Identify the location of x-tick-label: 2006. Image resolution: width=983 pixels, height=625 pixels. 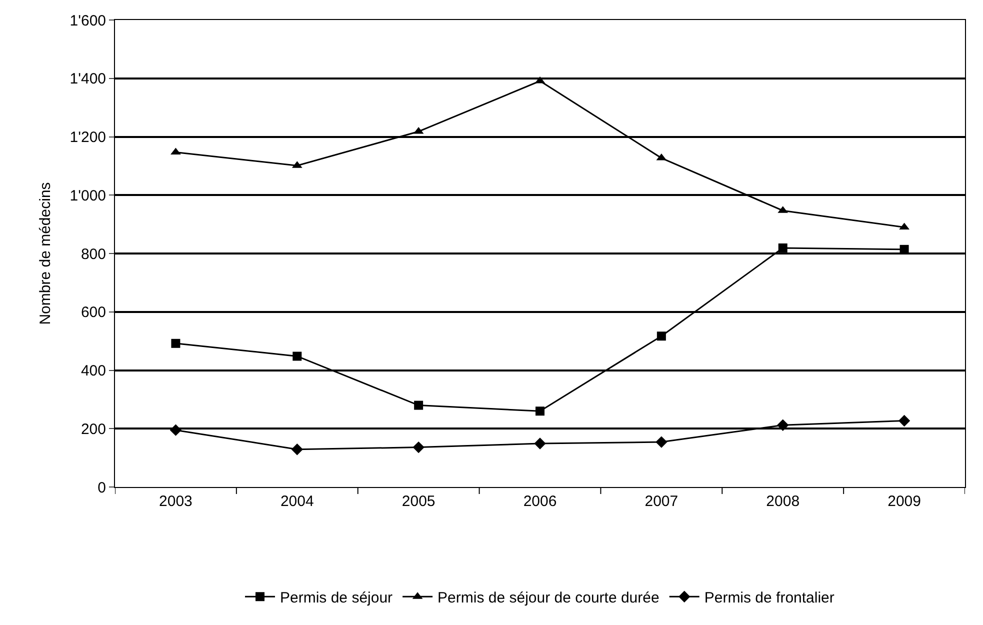
(540, 501).